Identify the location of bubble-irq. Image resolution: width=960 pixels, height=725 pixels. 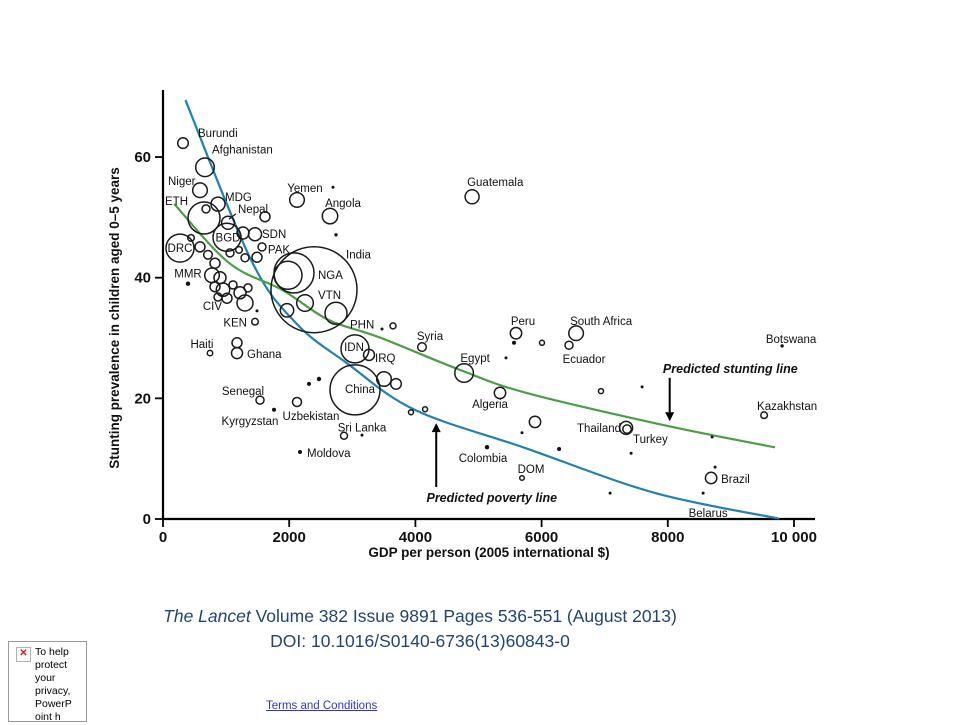
(369, 355).